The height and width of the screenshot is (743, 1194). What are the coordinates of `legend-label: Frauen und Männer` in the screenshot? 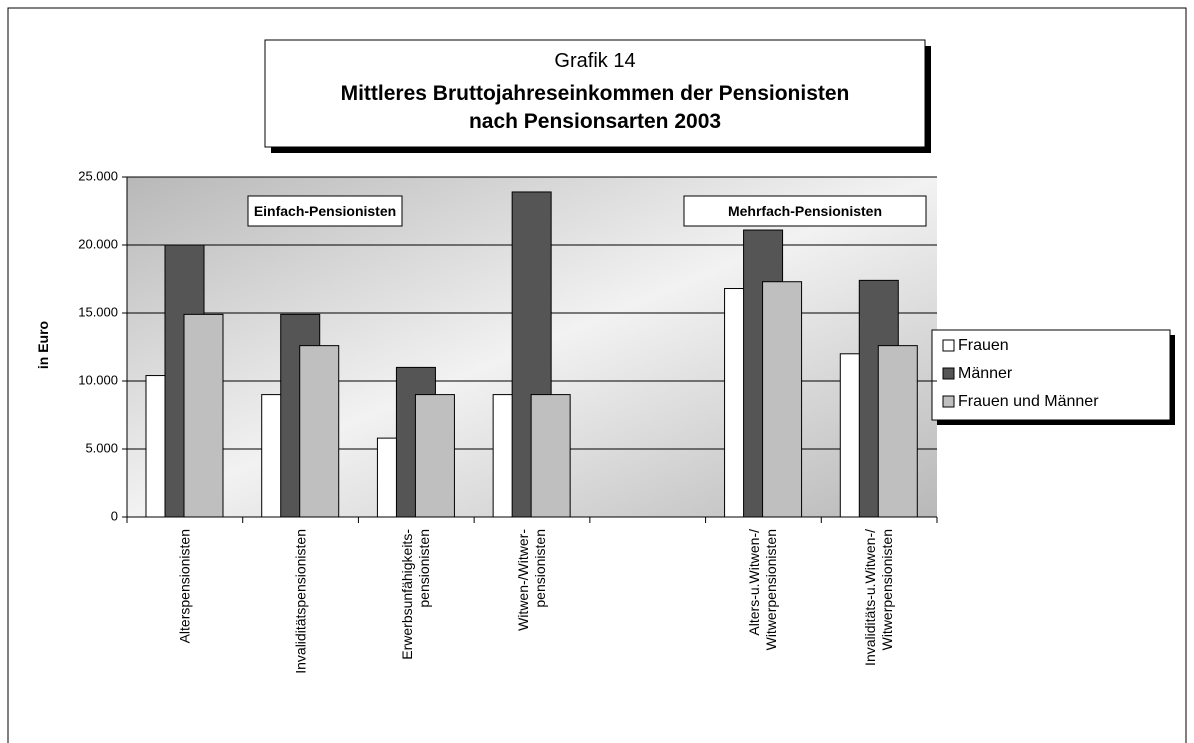 It's located at (1028, 401).